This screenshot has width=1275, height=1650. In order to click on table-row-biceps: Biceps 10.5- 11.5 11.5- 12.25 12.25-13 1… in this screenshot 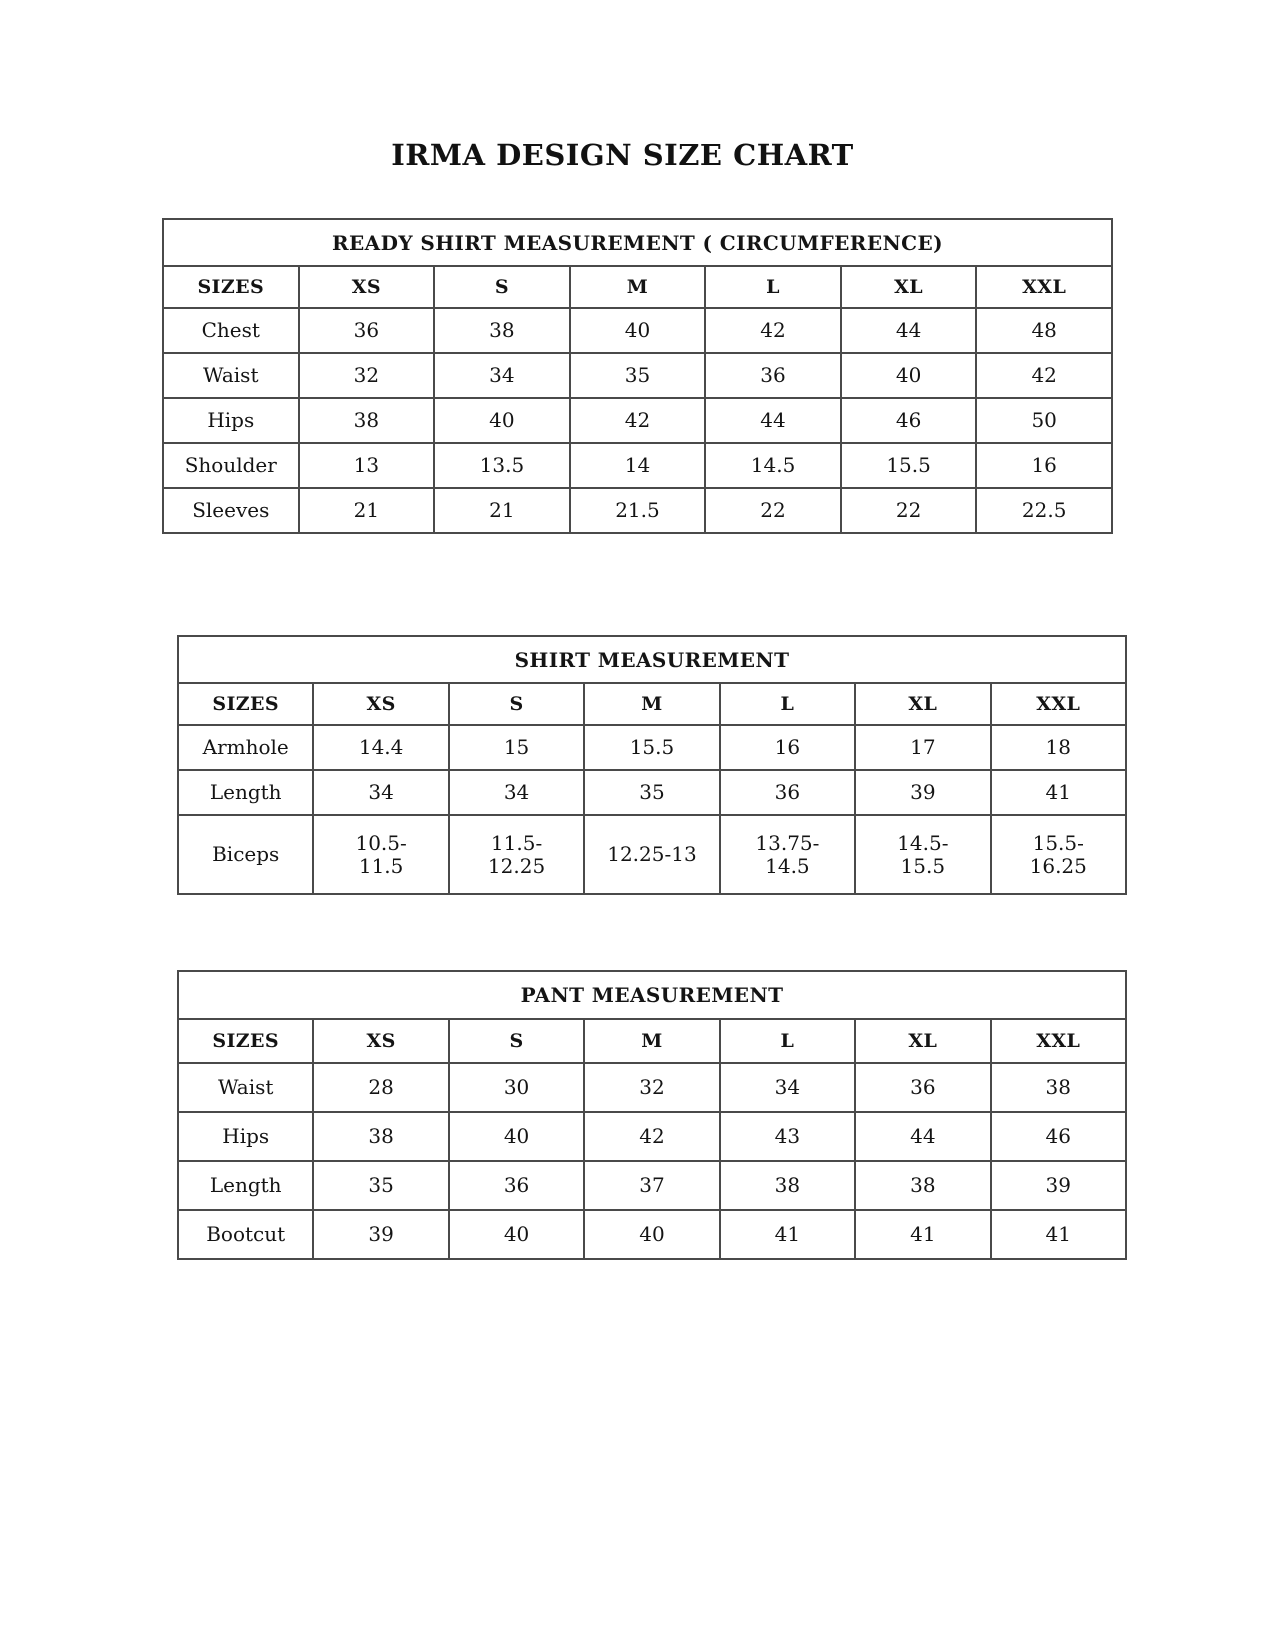, I will do `click(652, 854)`.